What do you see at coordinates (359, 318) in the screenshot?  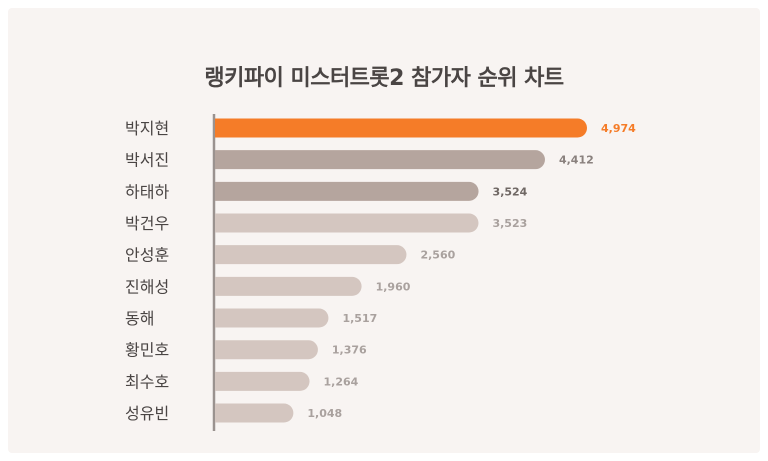 I see `value-label: 1,517` at bounding box center [359, 318].